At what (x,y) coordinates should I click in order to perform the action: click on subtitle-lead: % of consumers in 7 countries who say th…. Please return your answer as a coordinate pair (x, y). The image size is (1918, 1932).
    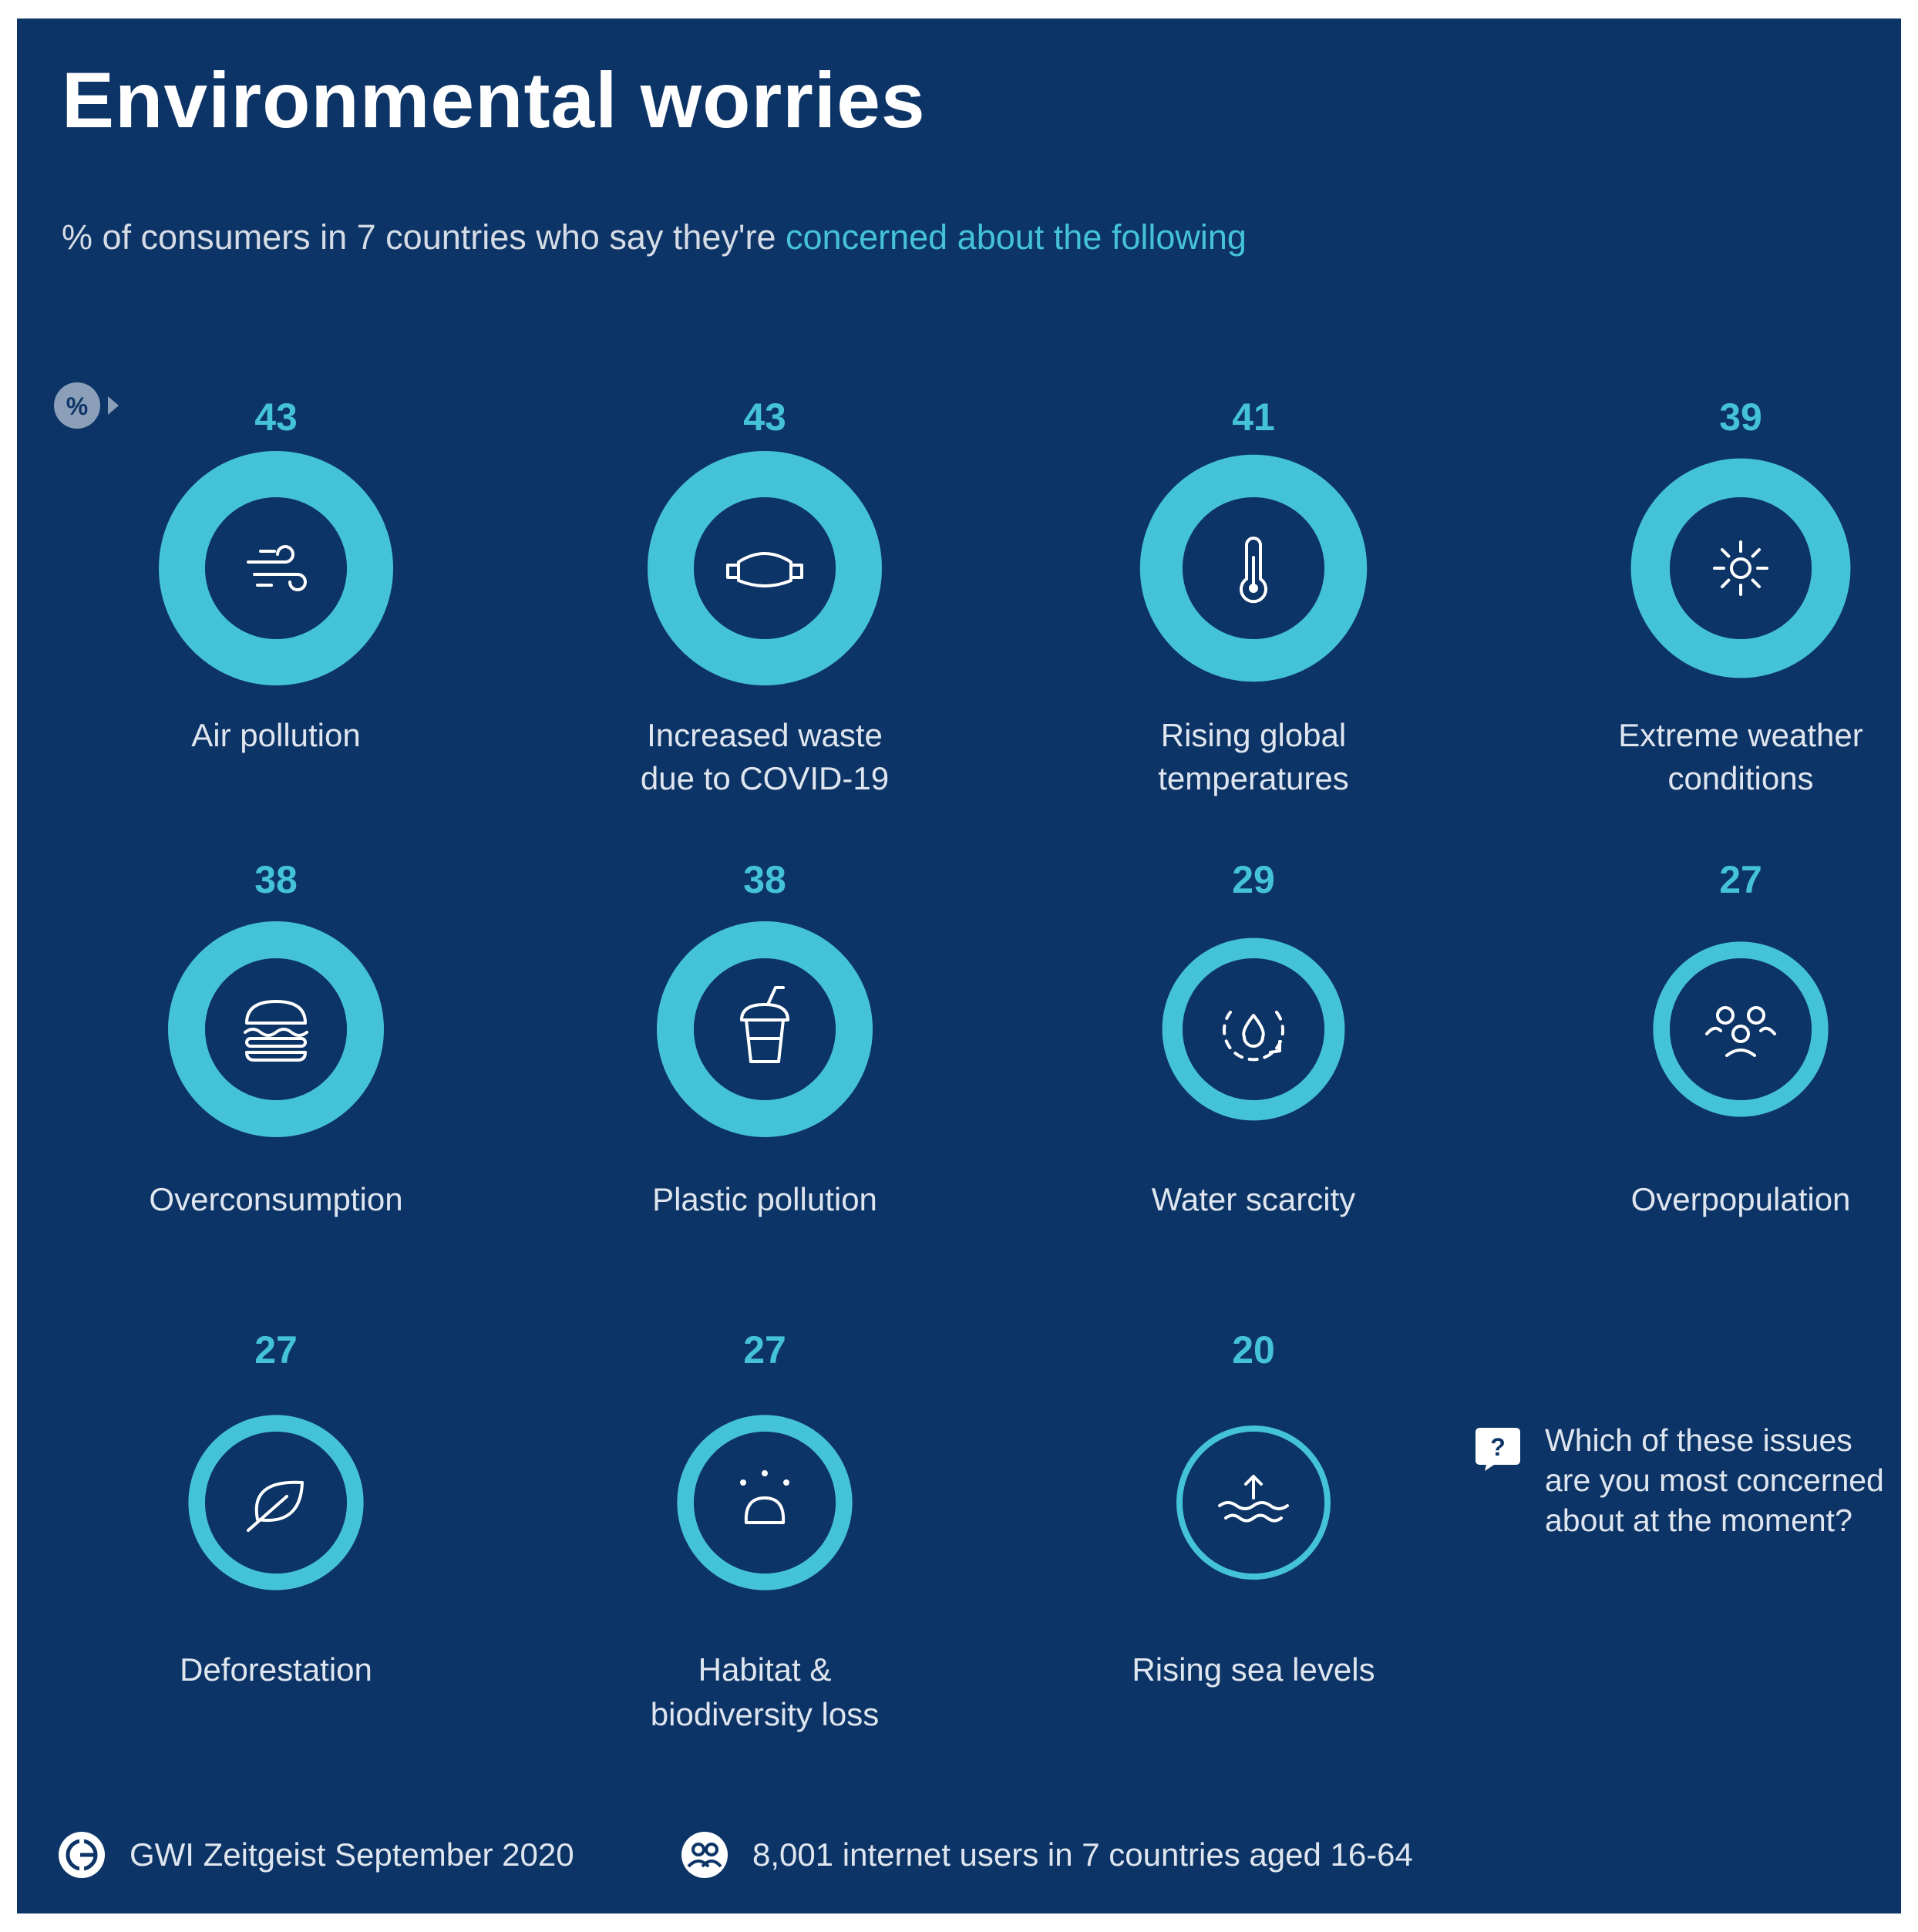
    Looking at the image, I should click on (424, 237).